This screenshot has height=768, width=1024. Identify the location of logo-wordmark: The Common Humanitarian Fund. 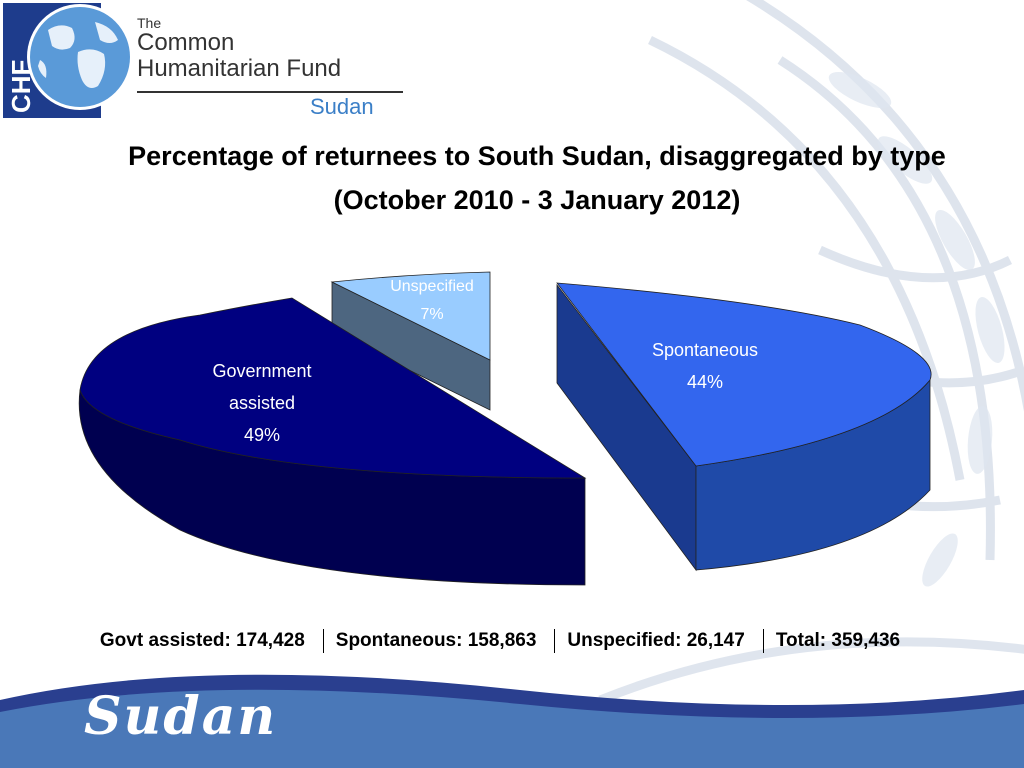
(239, 49).